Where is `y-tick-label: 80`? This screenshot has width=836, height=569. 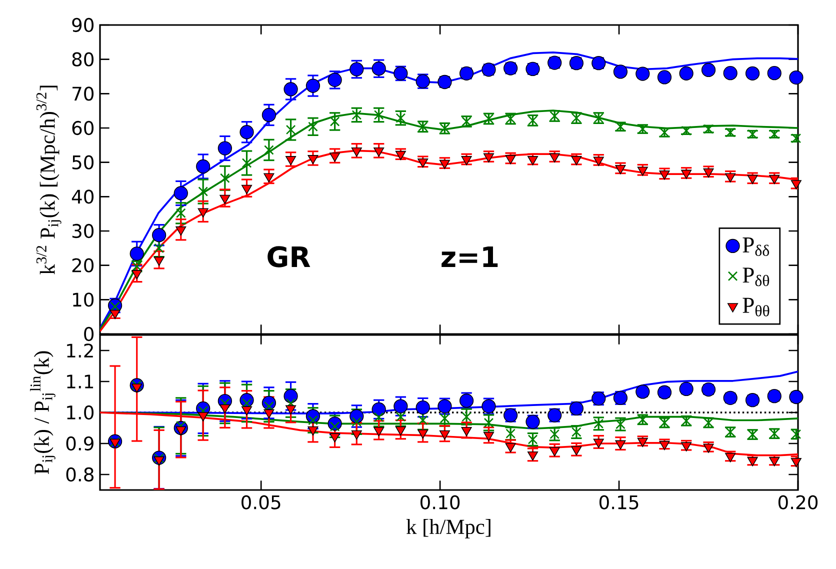
y-tick-label: 80 is located at coordinates (83, 59).